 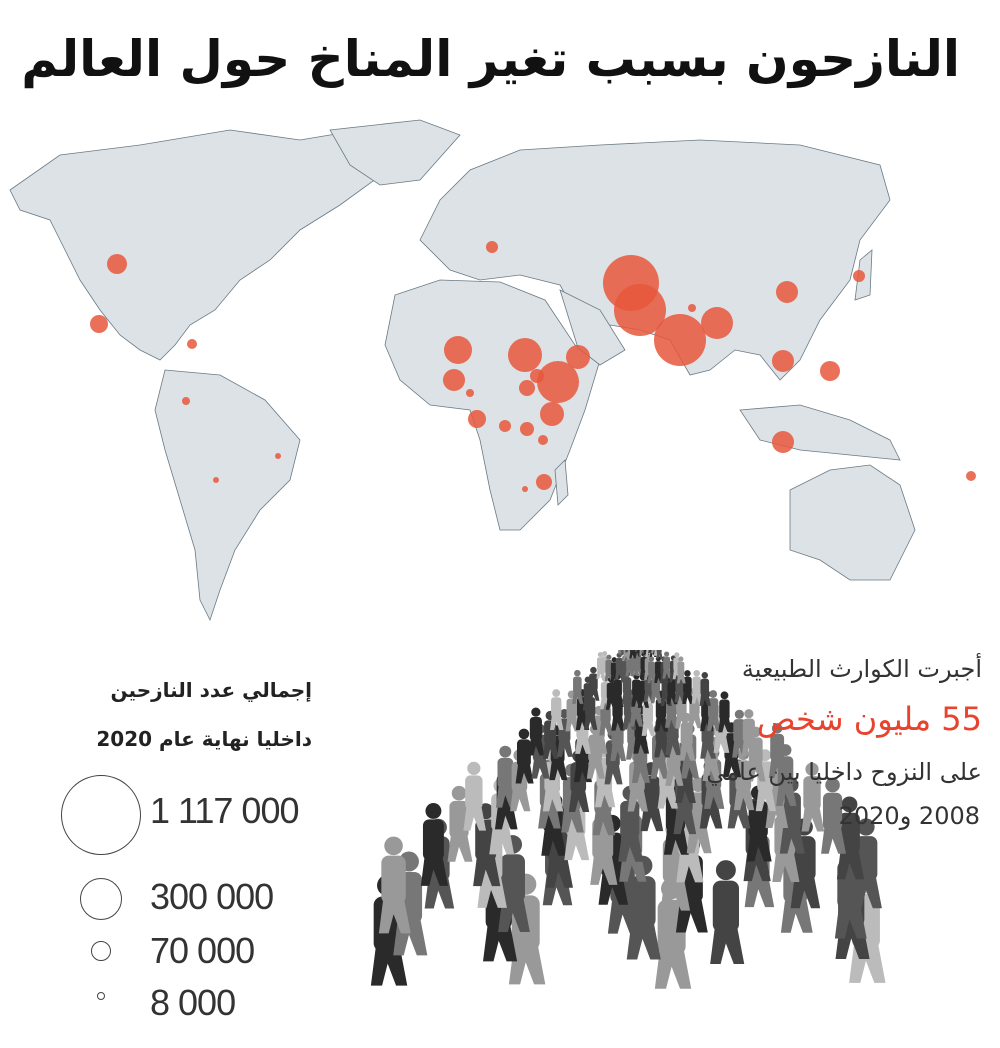 What do you see at coordinates (492, 405) in the screenshot?
I see `africa` at bounding box center [492, 405].